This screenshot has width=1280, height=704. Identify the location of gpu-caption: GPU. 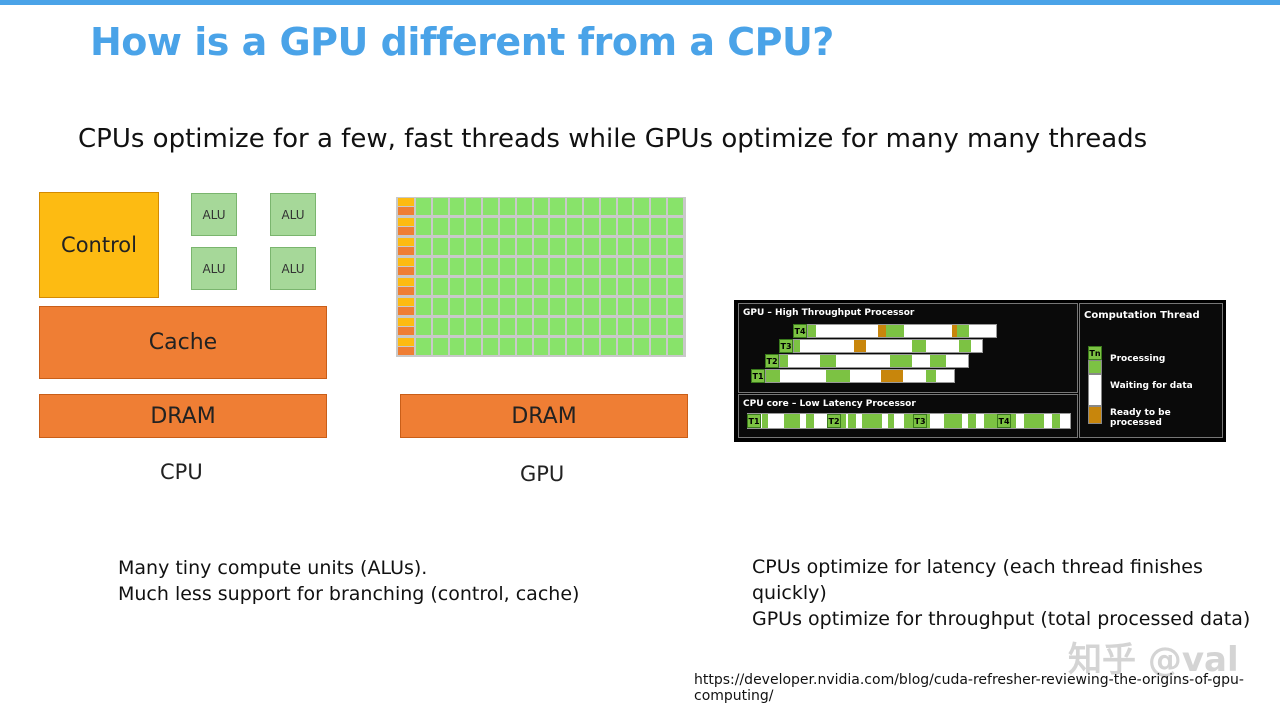
(542, 474).